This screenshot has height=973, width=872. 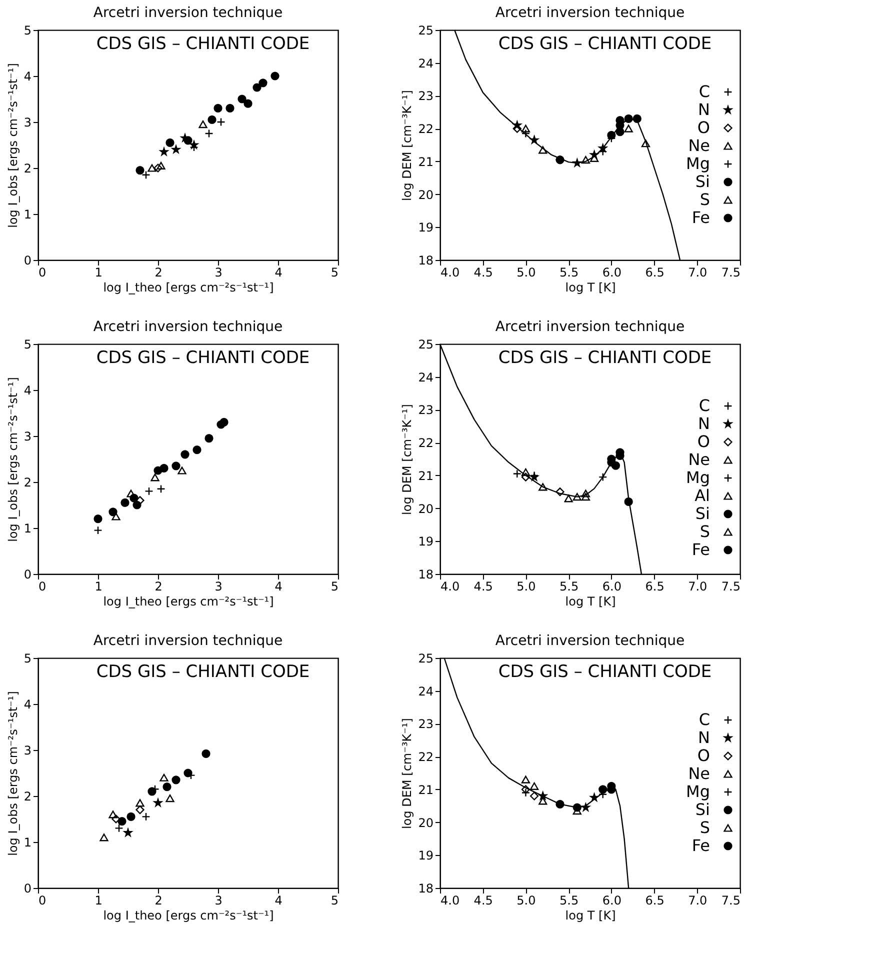 I want to click on y-tick-label: 5, so click(x=28, y=659).